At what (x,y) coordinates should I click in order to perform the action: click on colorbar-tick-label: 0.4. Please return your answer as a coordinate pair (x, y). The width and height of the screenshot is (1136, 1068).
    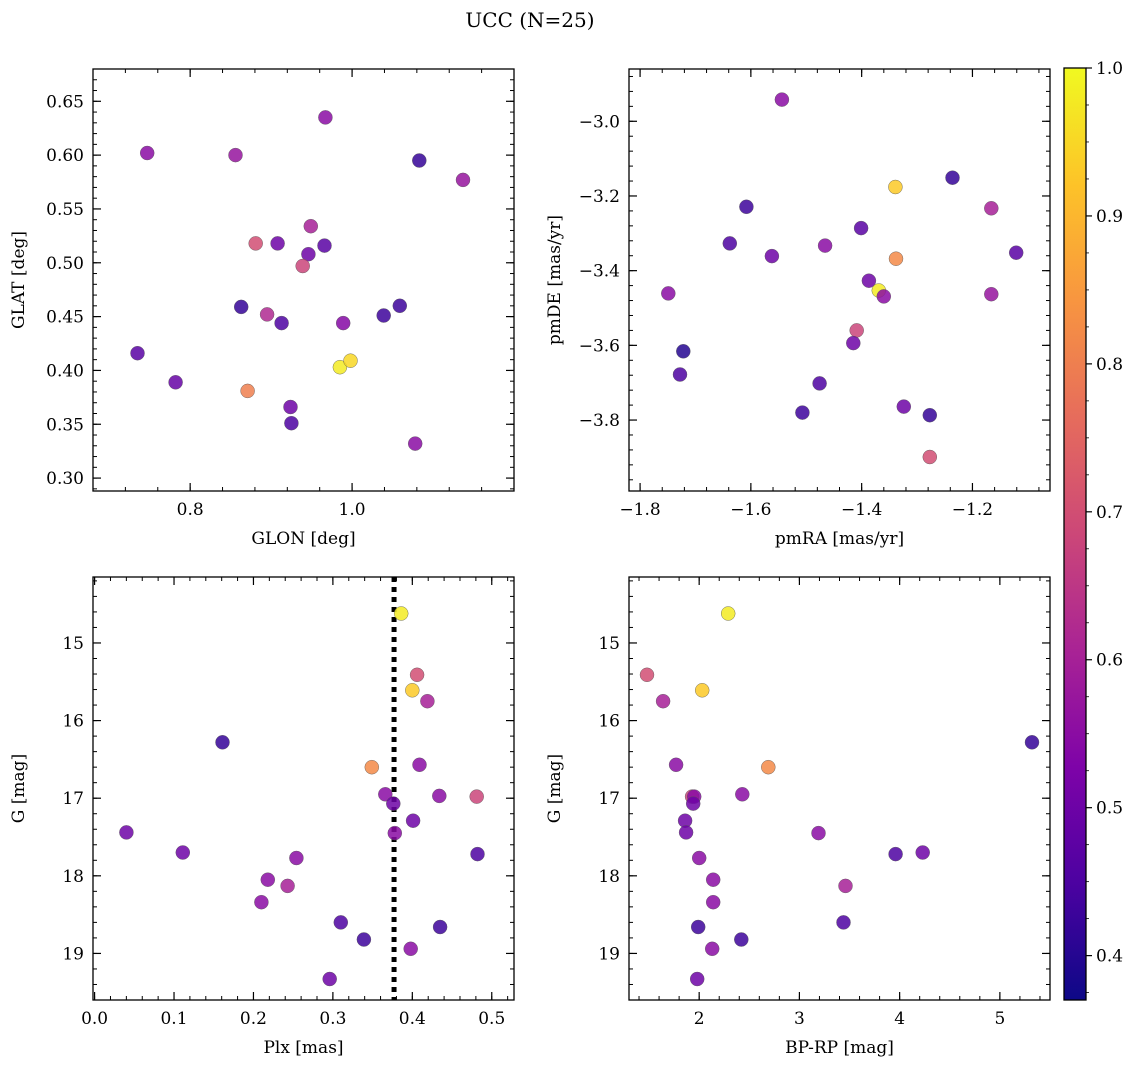
    Looking at the image, I should click on (1109, 957).